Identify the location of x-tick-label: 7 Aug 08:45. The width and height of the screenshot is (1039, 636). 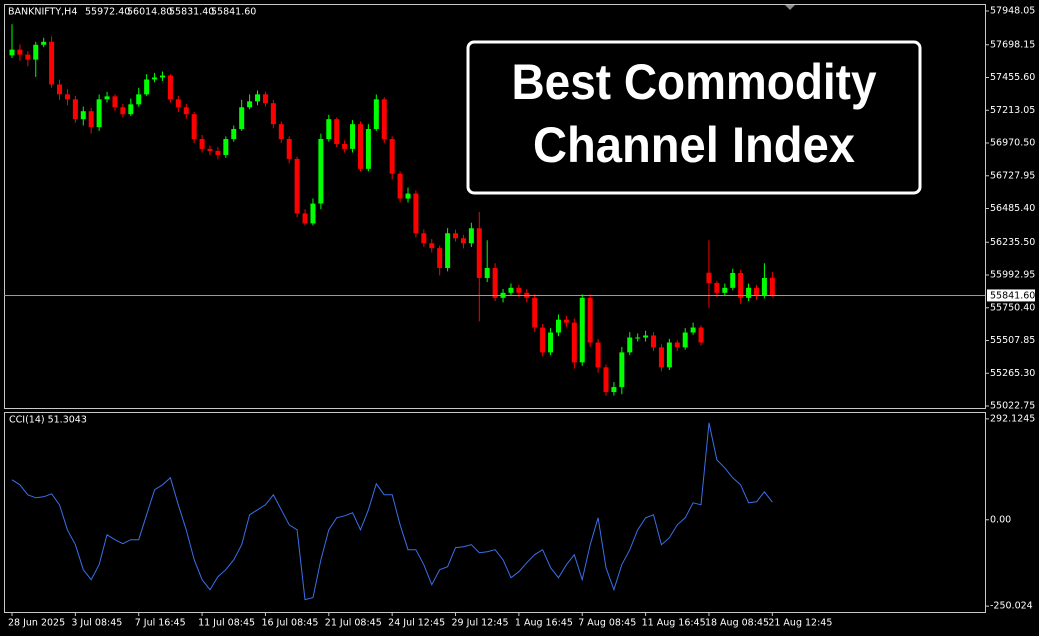
(607, 623).